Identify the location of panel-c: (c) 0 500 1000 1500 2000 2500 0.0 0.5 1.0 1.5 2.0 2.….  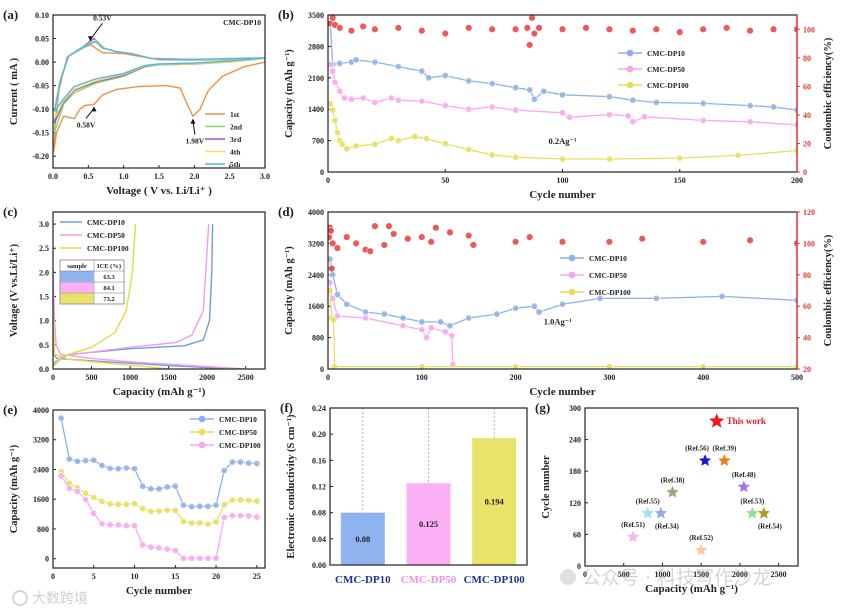
(134, 301).